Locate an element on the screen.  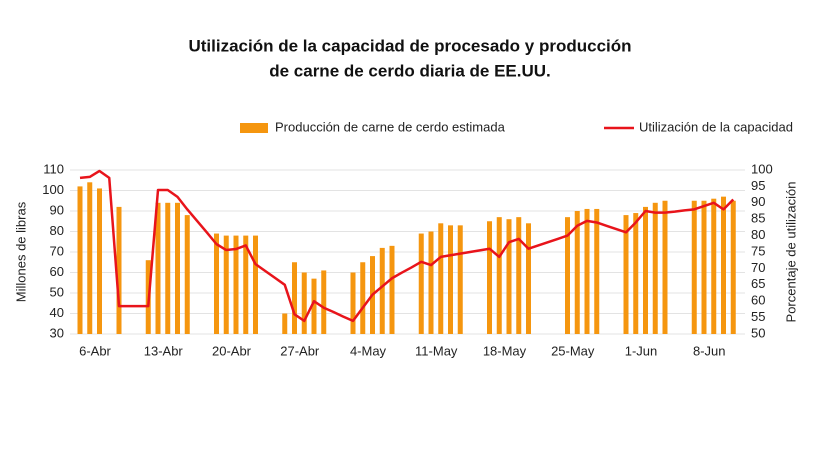
y2-tick-label: 80 is located at coordinates (758, 234).